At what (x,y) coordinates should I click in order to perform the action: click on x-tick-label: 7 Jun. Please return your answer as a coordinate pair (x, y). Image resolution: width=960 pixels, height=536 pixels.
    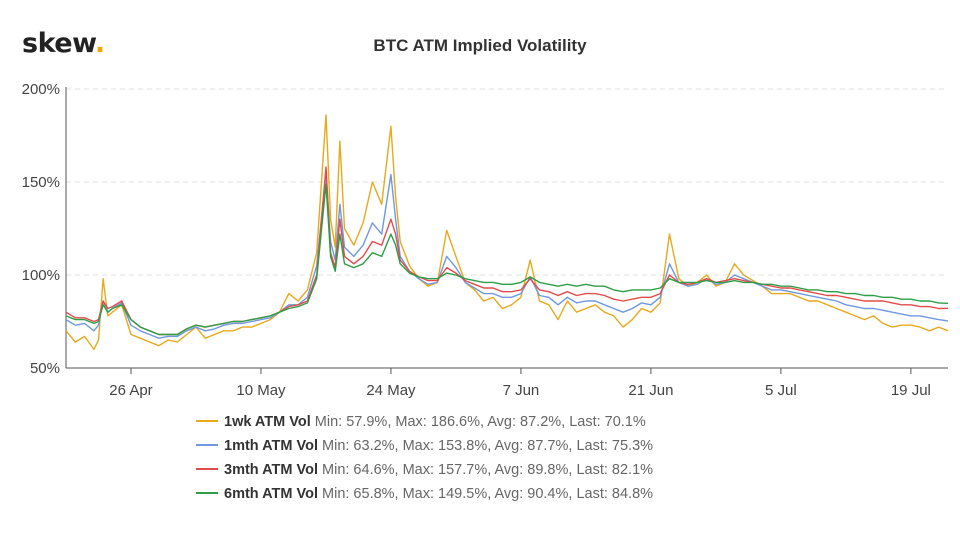
    Looking at the image, I should click on (521, 390).